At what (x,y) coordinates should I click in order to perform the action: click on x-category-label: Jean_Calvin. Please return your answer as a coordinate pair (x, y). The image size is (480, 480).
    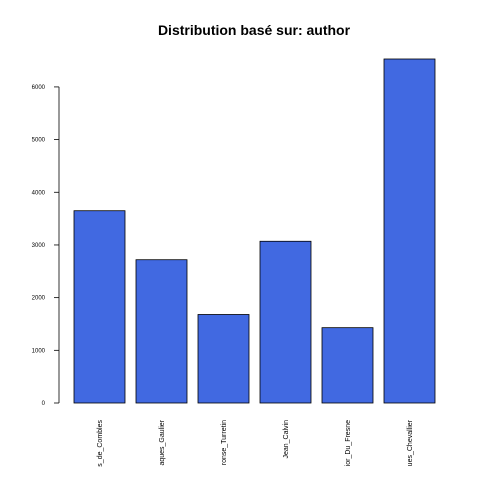
    Looking at the image, I should click on (286, 439).